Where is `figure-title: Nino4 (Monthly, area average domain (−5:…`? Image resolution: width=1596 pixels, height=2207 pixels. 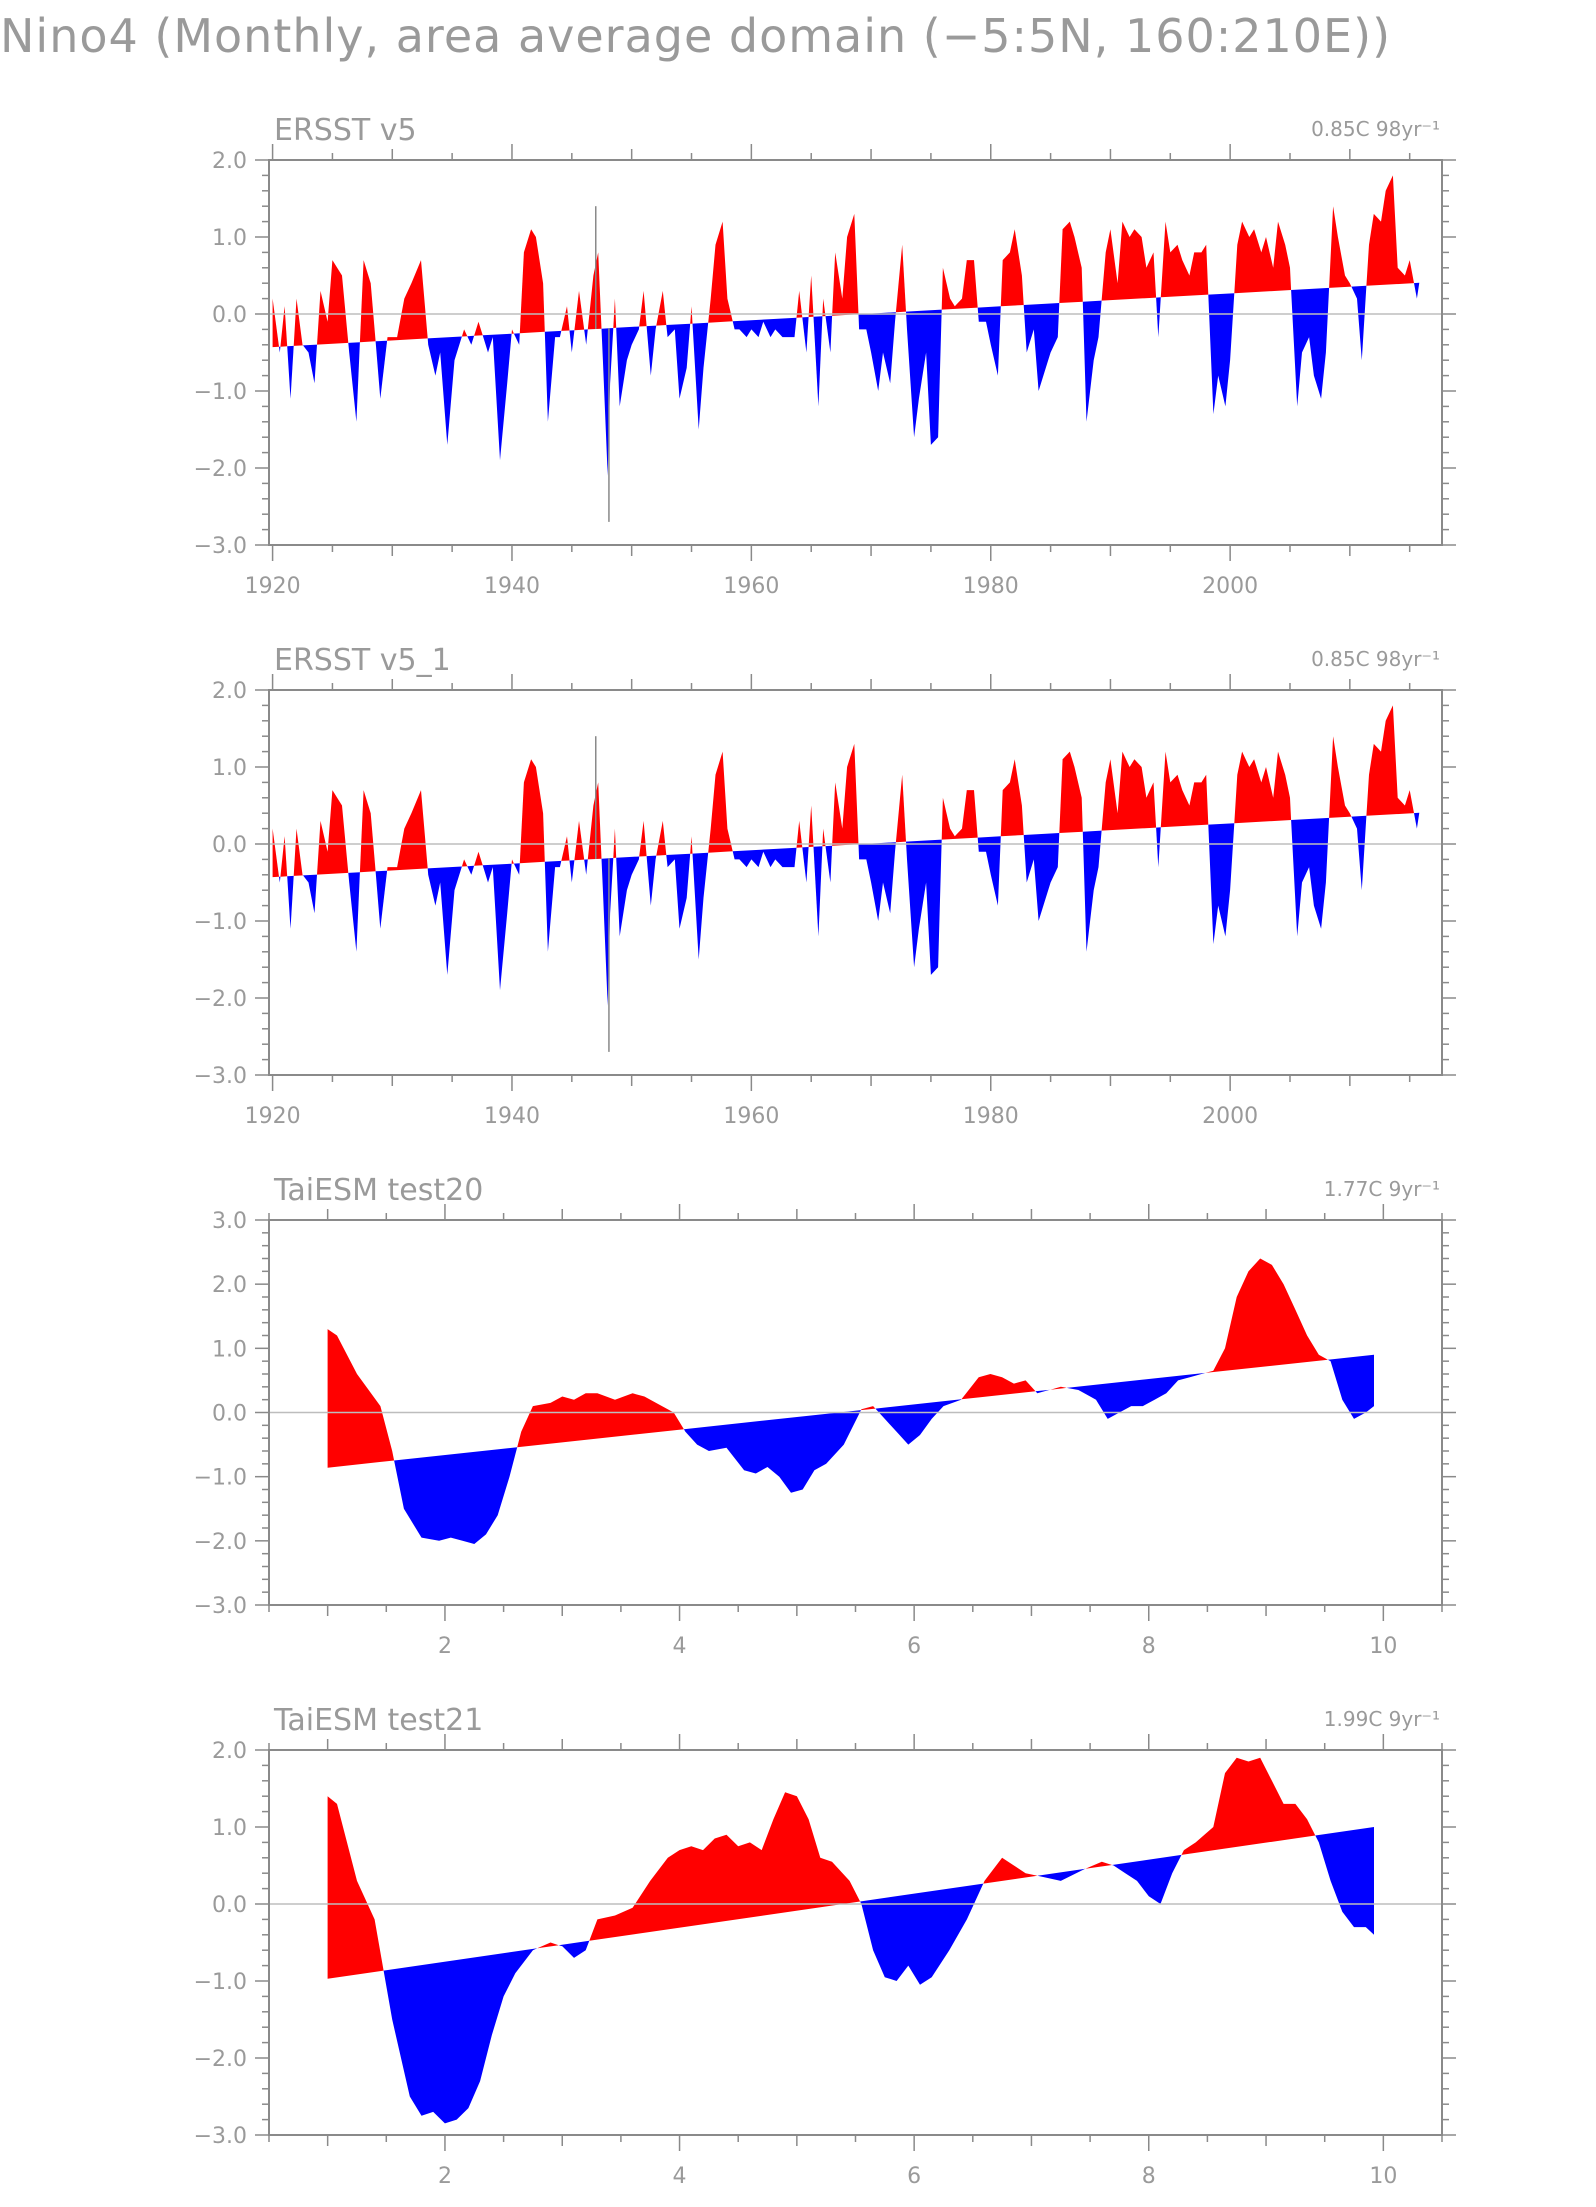 figure-title: Nino4 (Monthly, area average domain (−5:… is located at coordinates (695, 36).